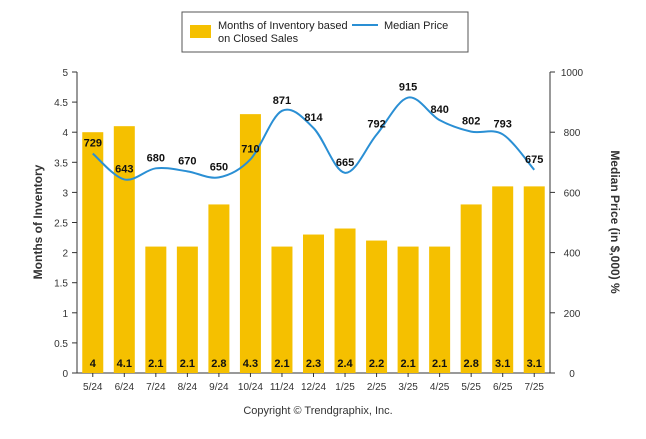  What do you see at coordinates (61, 344) in the screenshot?
I see `left-tick-label: 0.5` at bounding box center [61, 344].